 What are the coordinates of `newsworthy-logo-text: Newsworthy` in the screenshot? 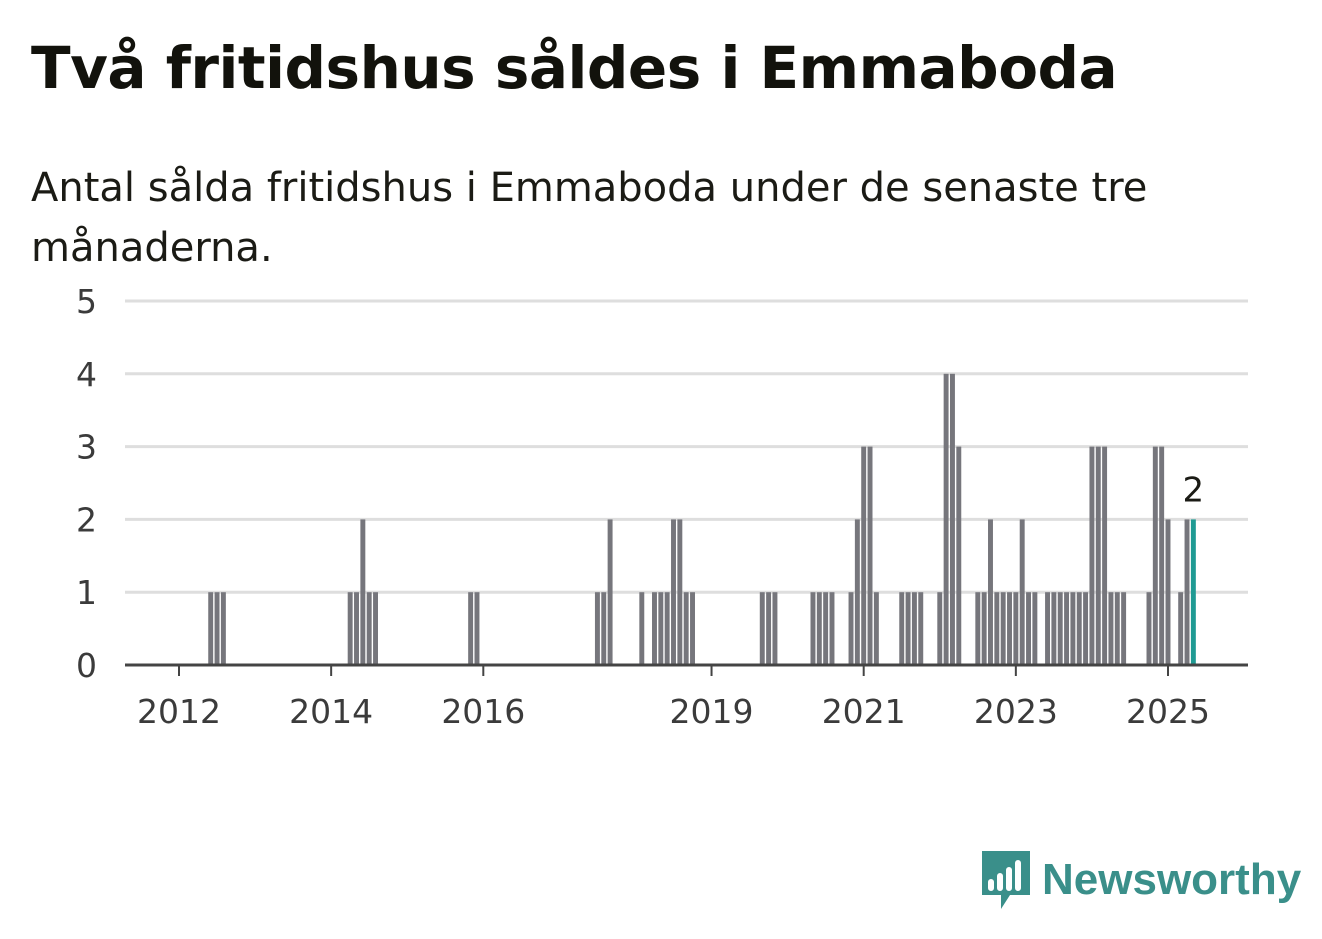 It's located at (1172, 879).